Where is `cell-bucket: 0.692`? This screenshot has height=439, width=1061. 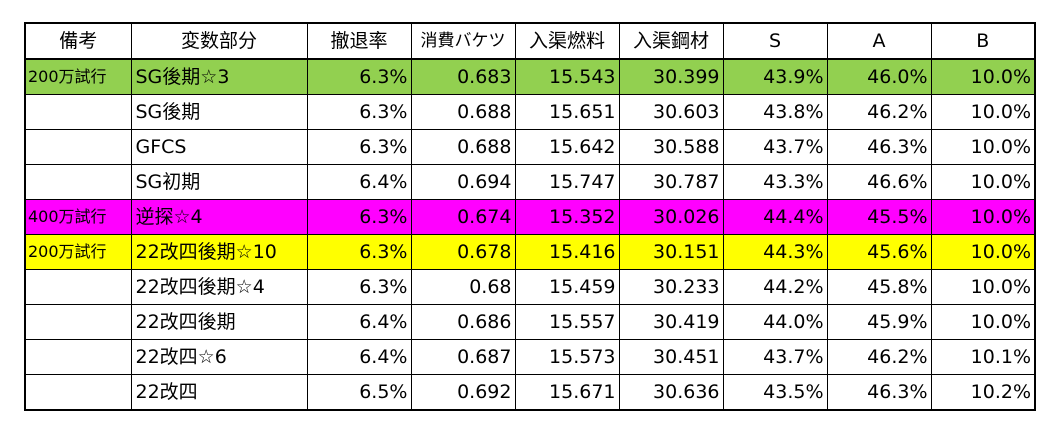 cell-bucket: 0.692 is located at coordinates (463, 392).